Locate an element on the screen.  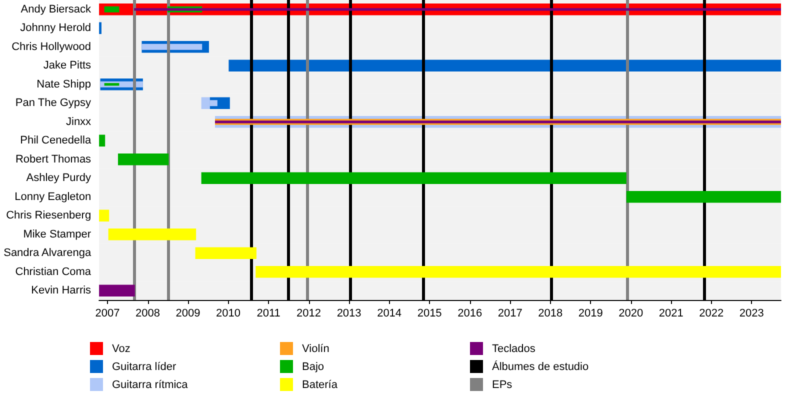
legend-label: Batería is located at coordinates (320, 385).